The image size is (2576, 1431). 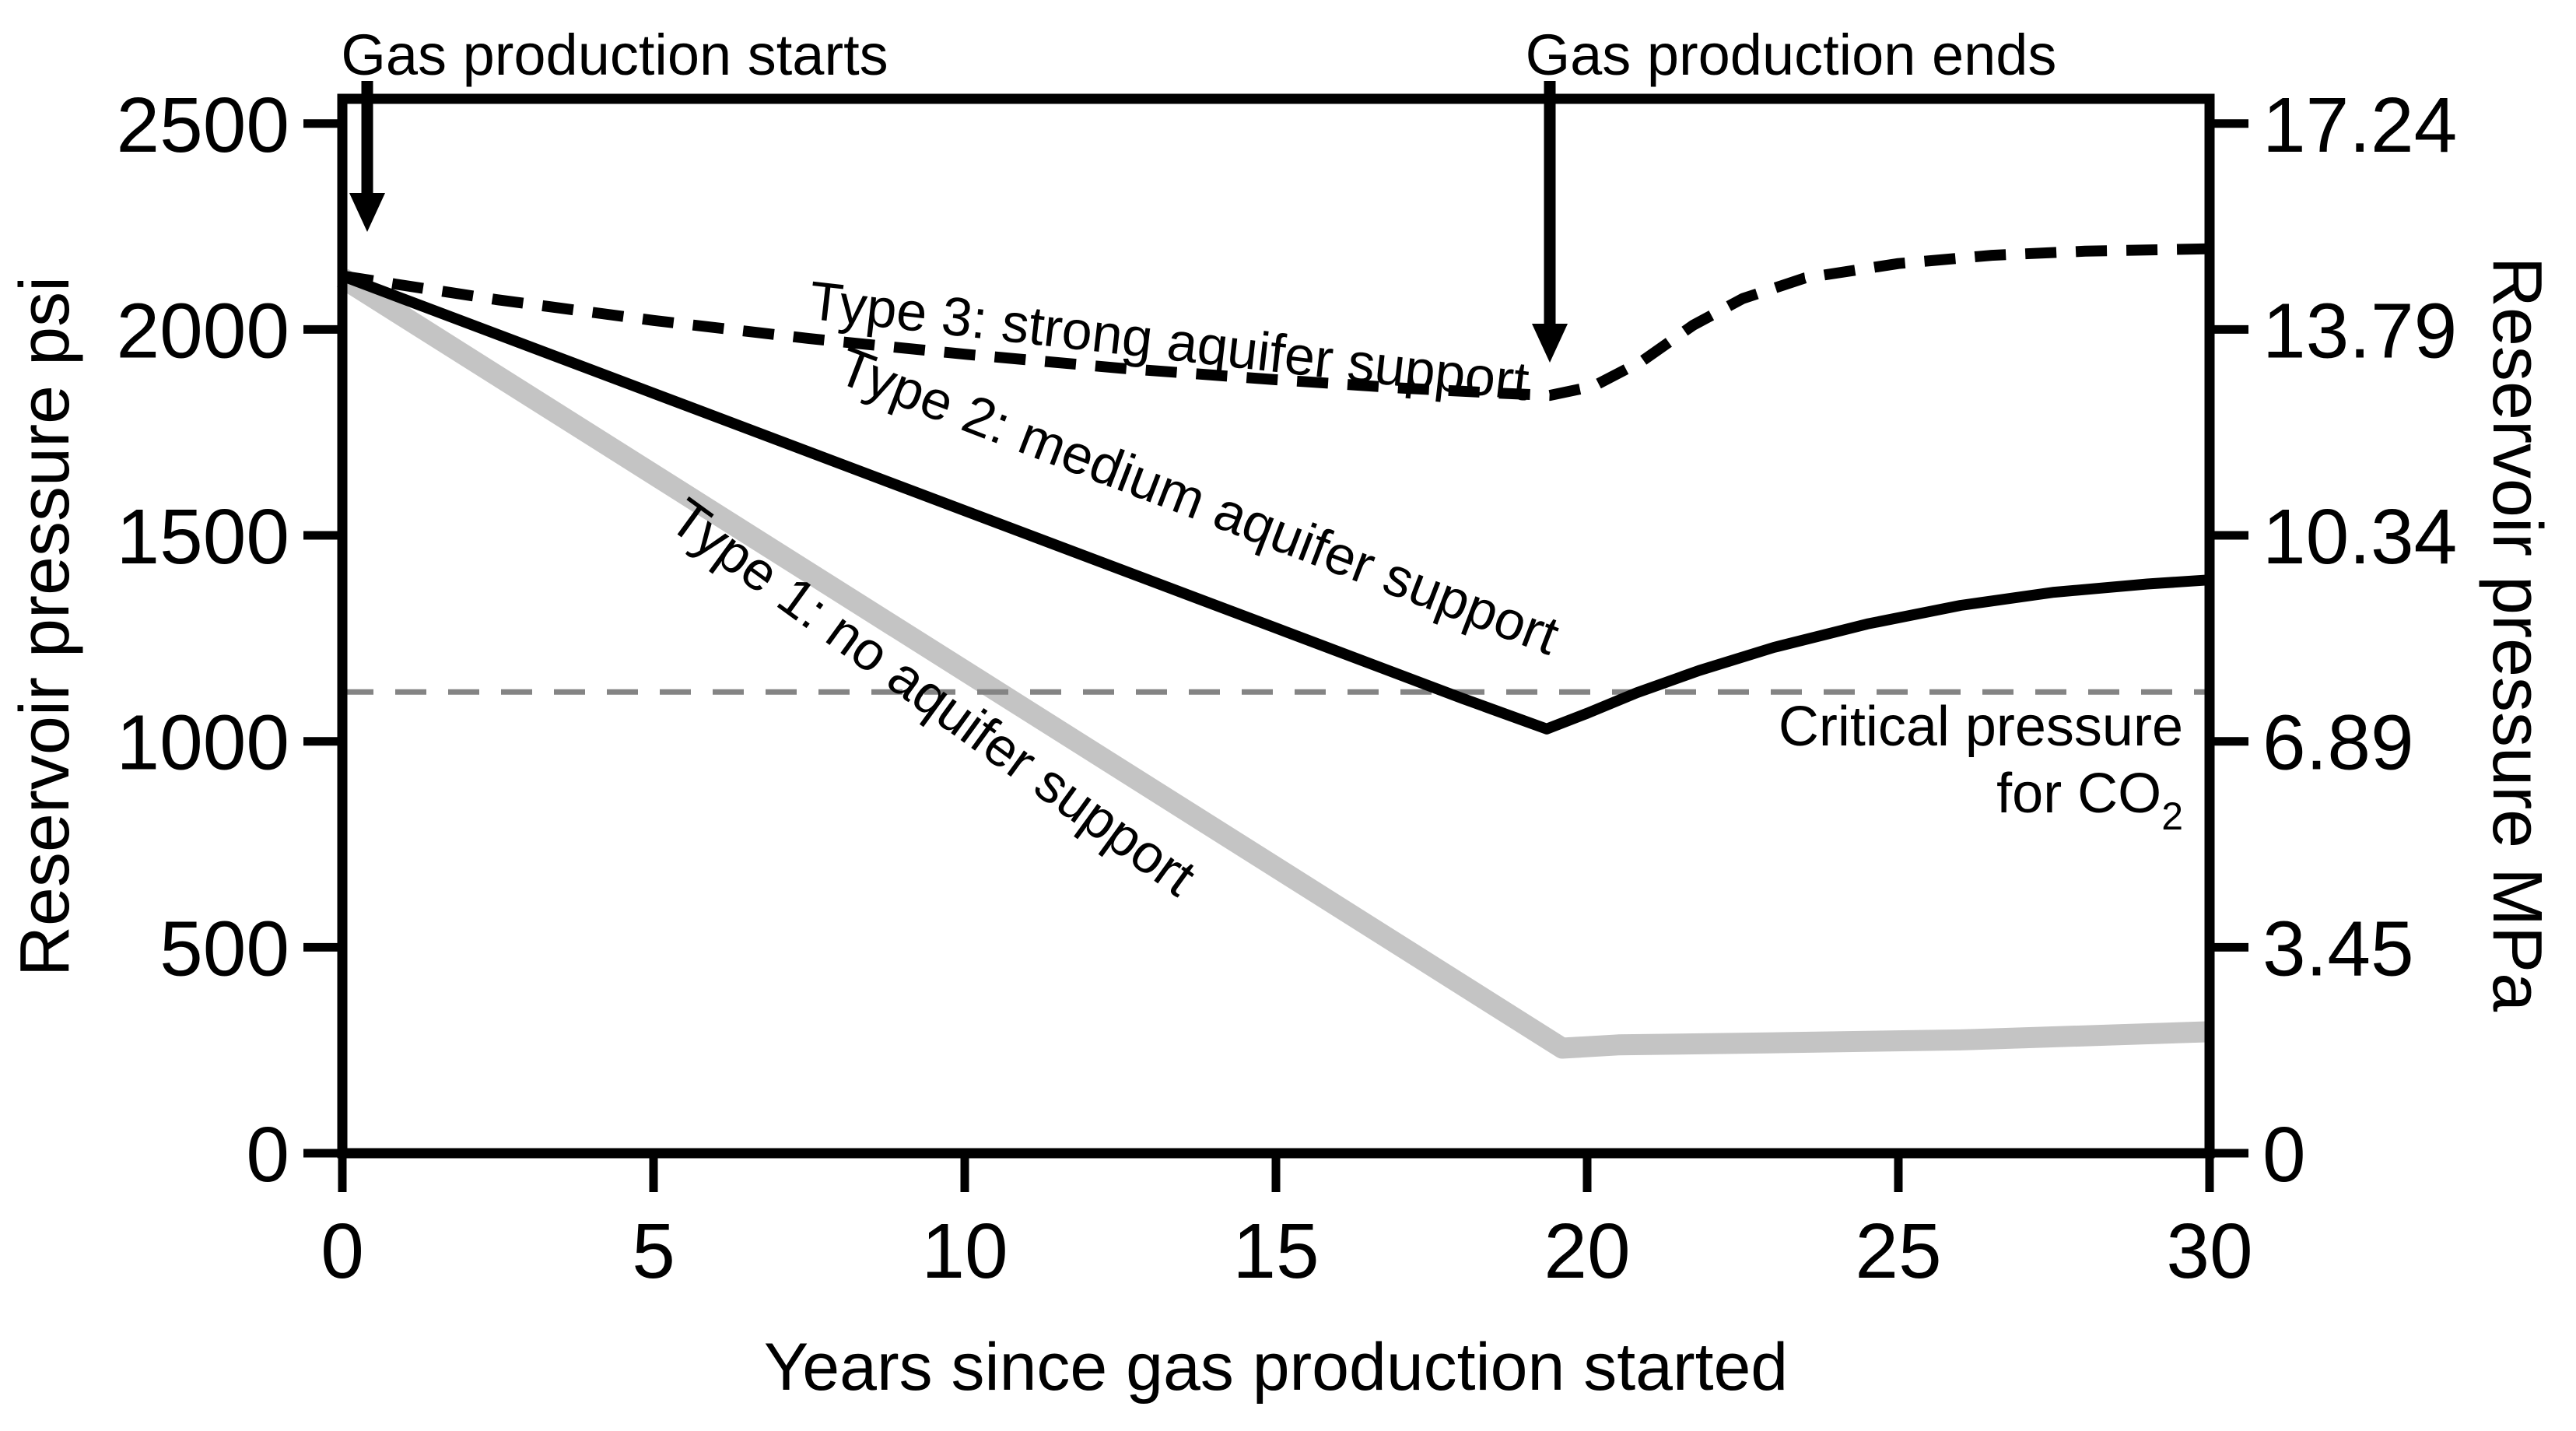 I want to click on x-tick-label-10: 10, so click(x=965, y=1251).